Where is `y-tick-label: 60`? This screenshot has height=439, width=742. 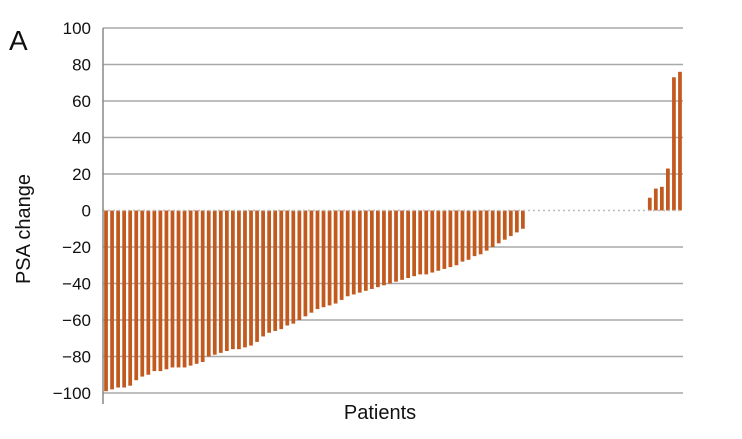
y-tick-label: 60 is located at coordinates (81, 101).